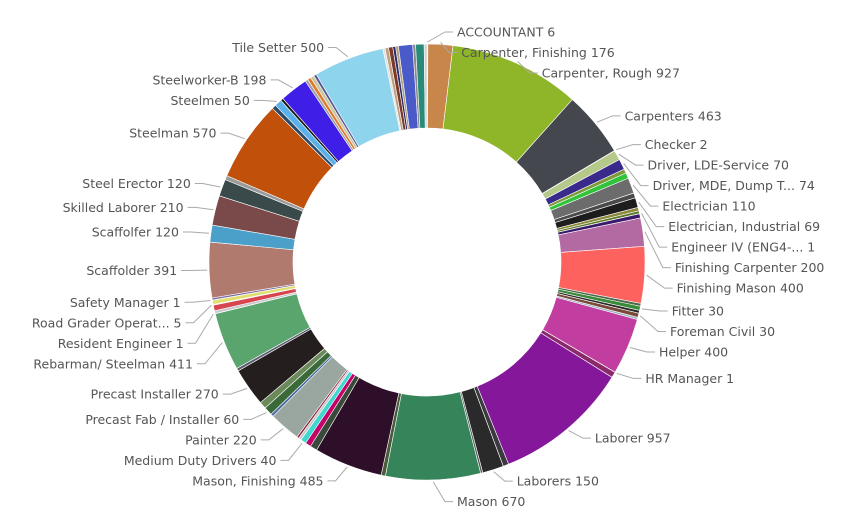 The image size is (855, 516). Describe the element at coordinates (207, 185) in the screenshot. I see `leader-steel-erector` at that location.